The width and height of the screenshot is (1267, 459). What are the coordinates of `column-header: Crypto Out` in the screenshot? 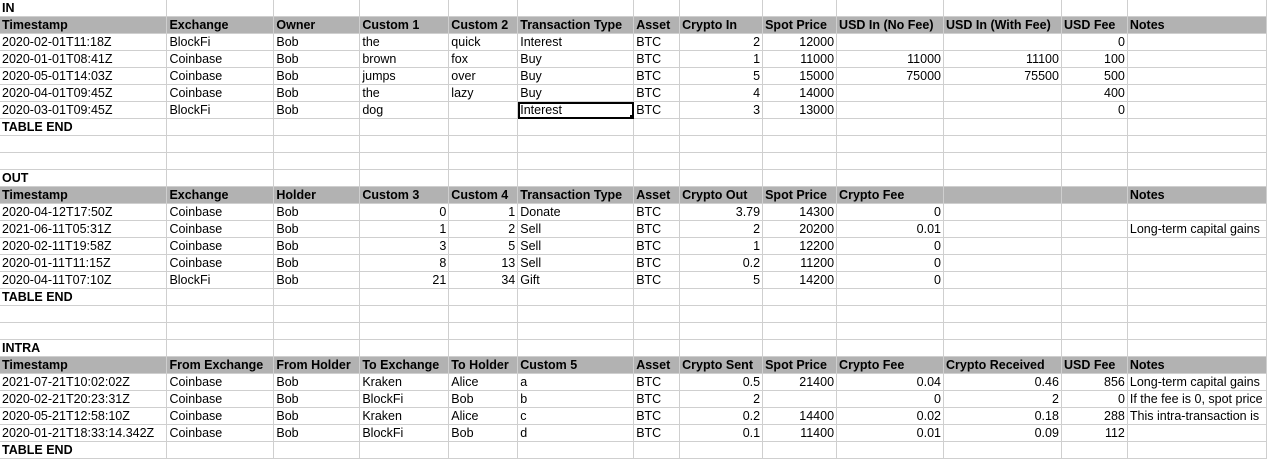 It's located at (721, 195).